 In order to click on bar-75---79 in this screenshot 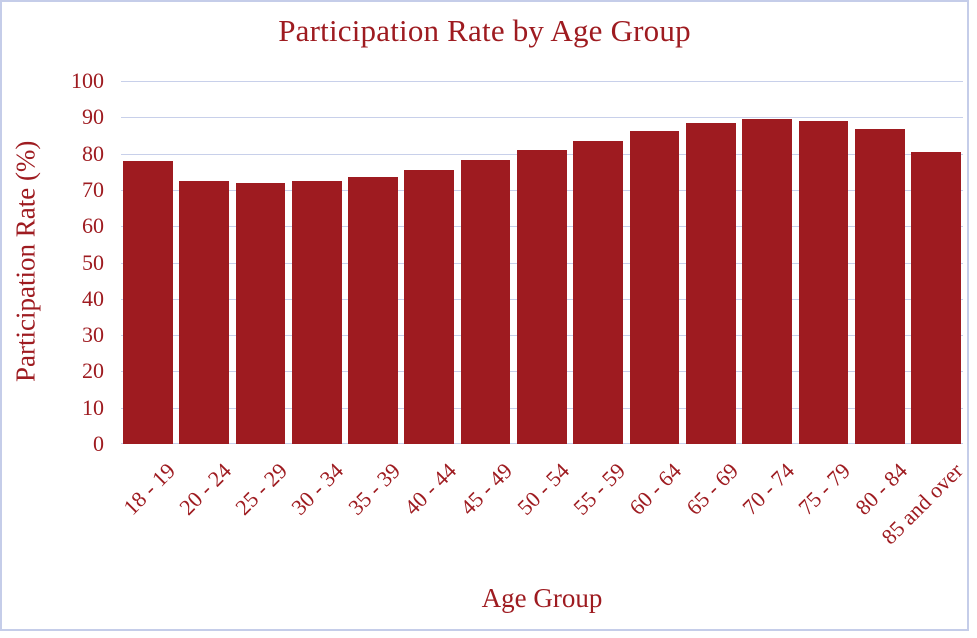, I will do `click(823, 282)`.